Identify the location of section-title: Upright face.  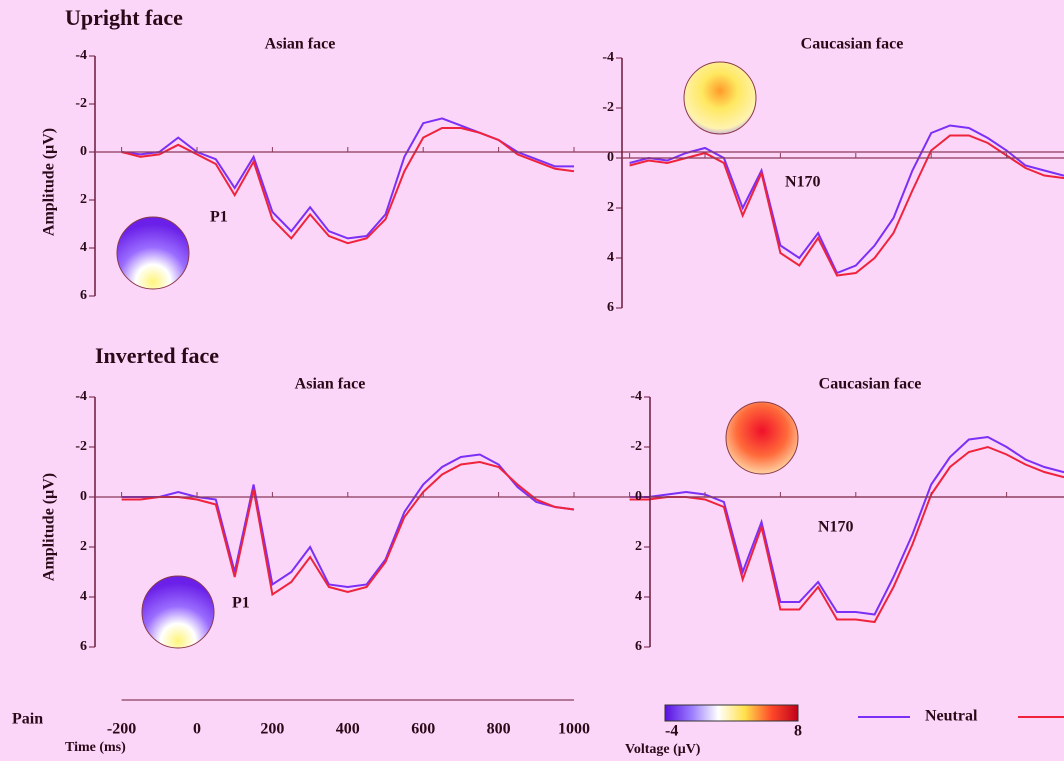
(124, 17).